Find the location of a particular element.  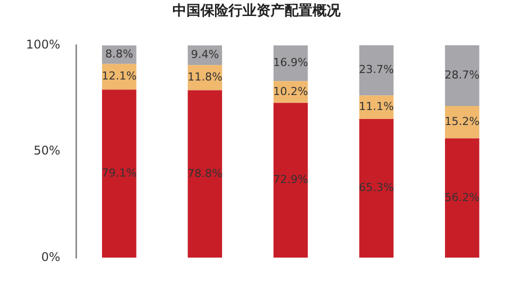

data-label: 79.1% is located at coordinates (119, 173).